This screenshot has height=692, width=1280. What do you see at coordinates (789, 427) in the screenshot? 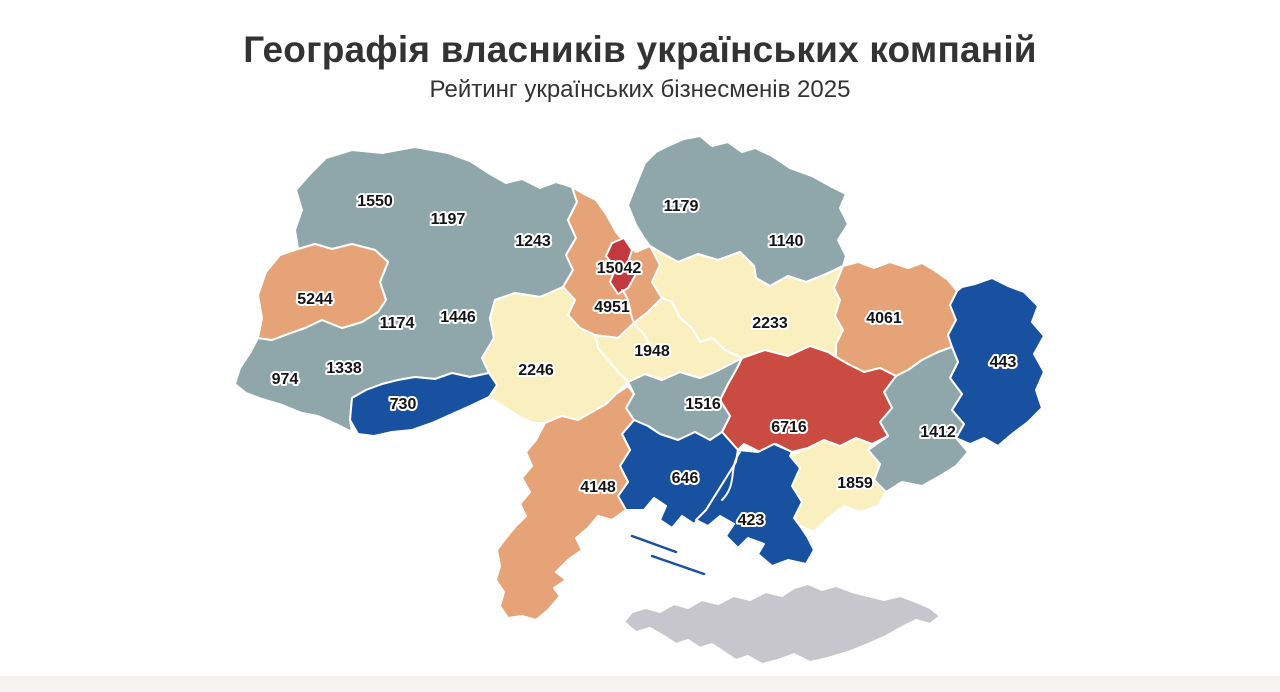
I see `region-label-dnipropetrovsk: 6716` at bounding box center [789, 427].